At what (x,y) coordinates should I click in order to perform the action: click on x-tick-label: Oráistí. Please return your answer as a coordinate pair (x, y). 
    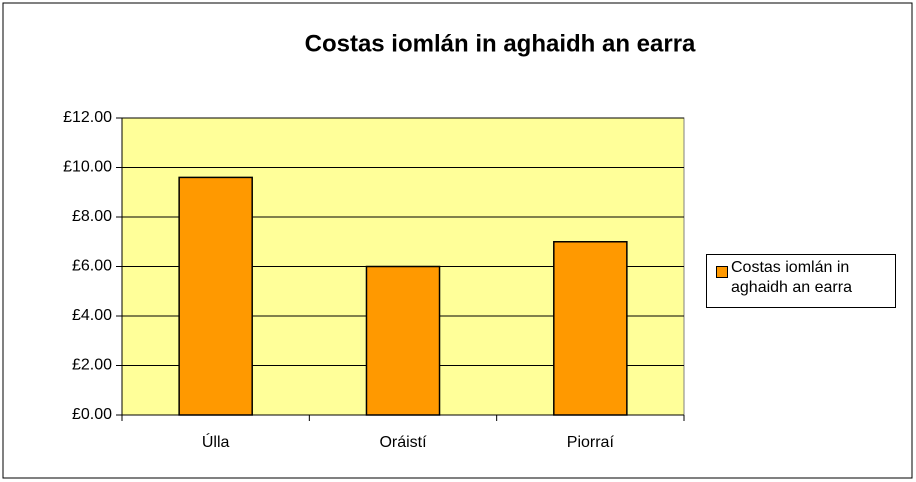
    Looking at the image, I should click on (403, 442).